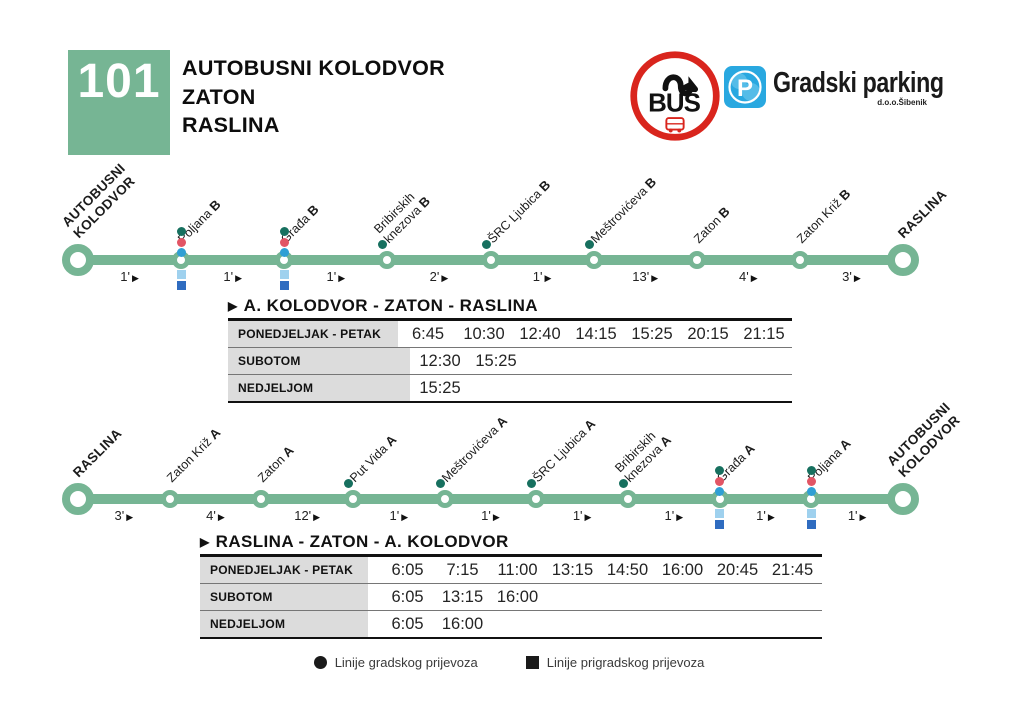  What do you see at coordinates (456, 597) in the screenshot?
I see `timetable-times: 6:05 13:15 16:00` at bounding box center [456, 597].